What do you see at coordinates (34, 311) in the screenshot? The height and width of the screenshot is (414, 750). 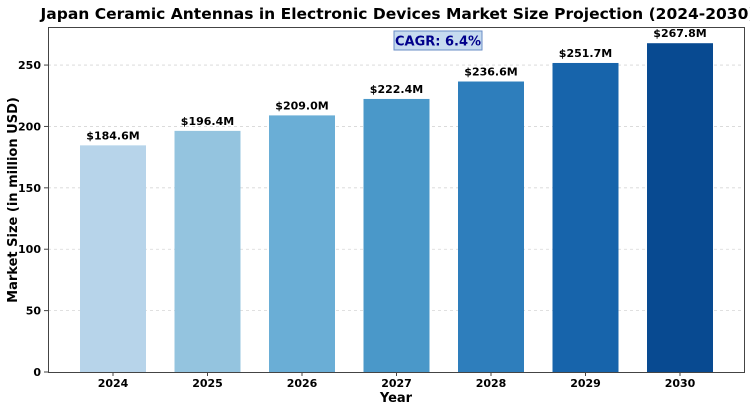 I see `y-tick-label: 50` at bounding box center [34, 311].